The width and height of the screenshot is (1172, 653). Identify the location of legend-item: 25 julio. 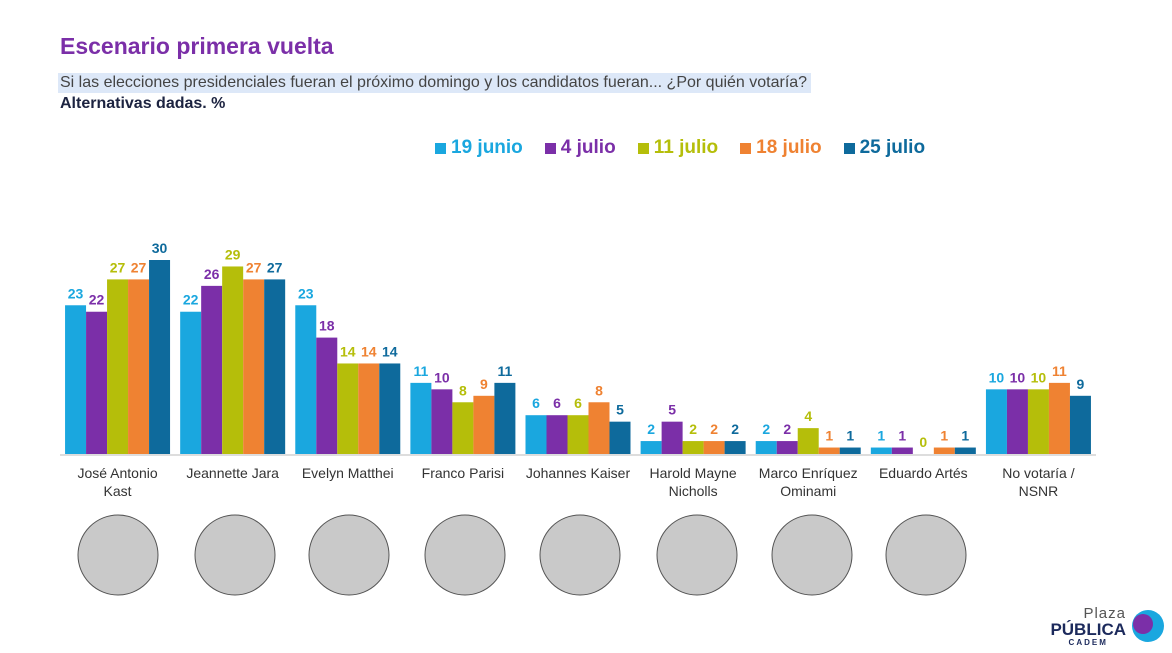
(884, 148).